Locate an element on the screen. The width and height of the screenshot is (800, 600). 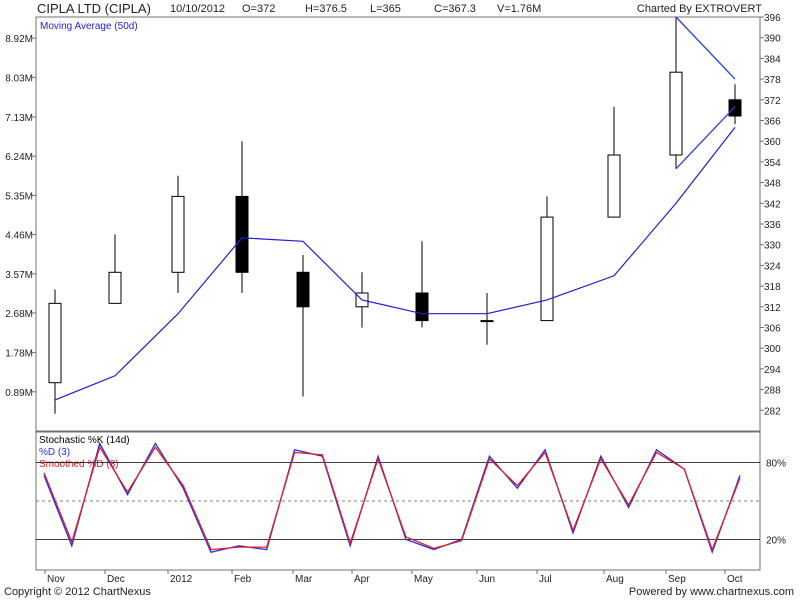
price-tick-label: 300 is located at coordinates (772, 349).